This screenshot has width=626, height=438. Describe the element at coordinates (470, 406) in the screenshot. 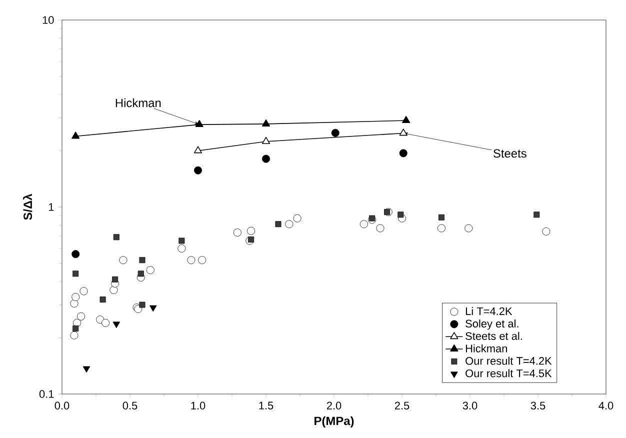

I see `x-tick-label: 3.0` at that location.